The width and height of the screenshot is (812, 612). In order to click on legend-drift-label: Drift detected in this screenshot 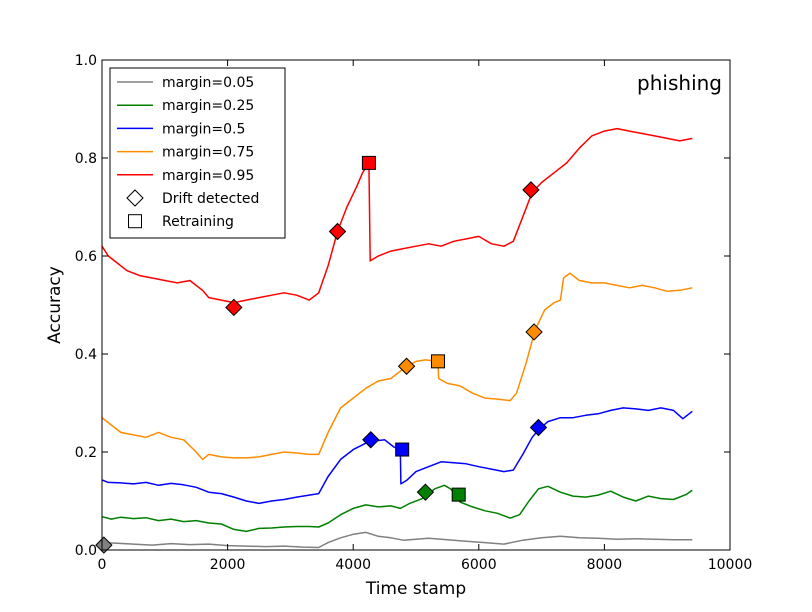, I will do `click(210, 199)`.